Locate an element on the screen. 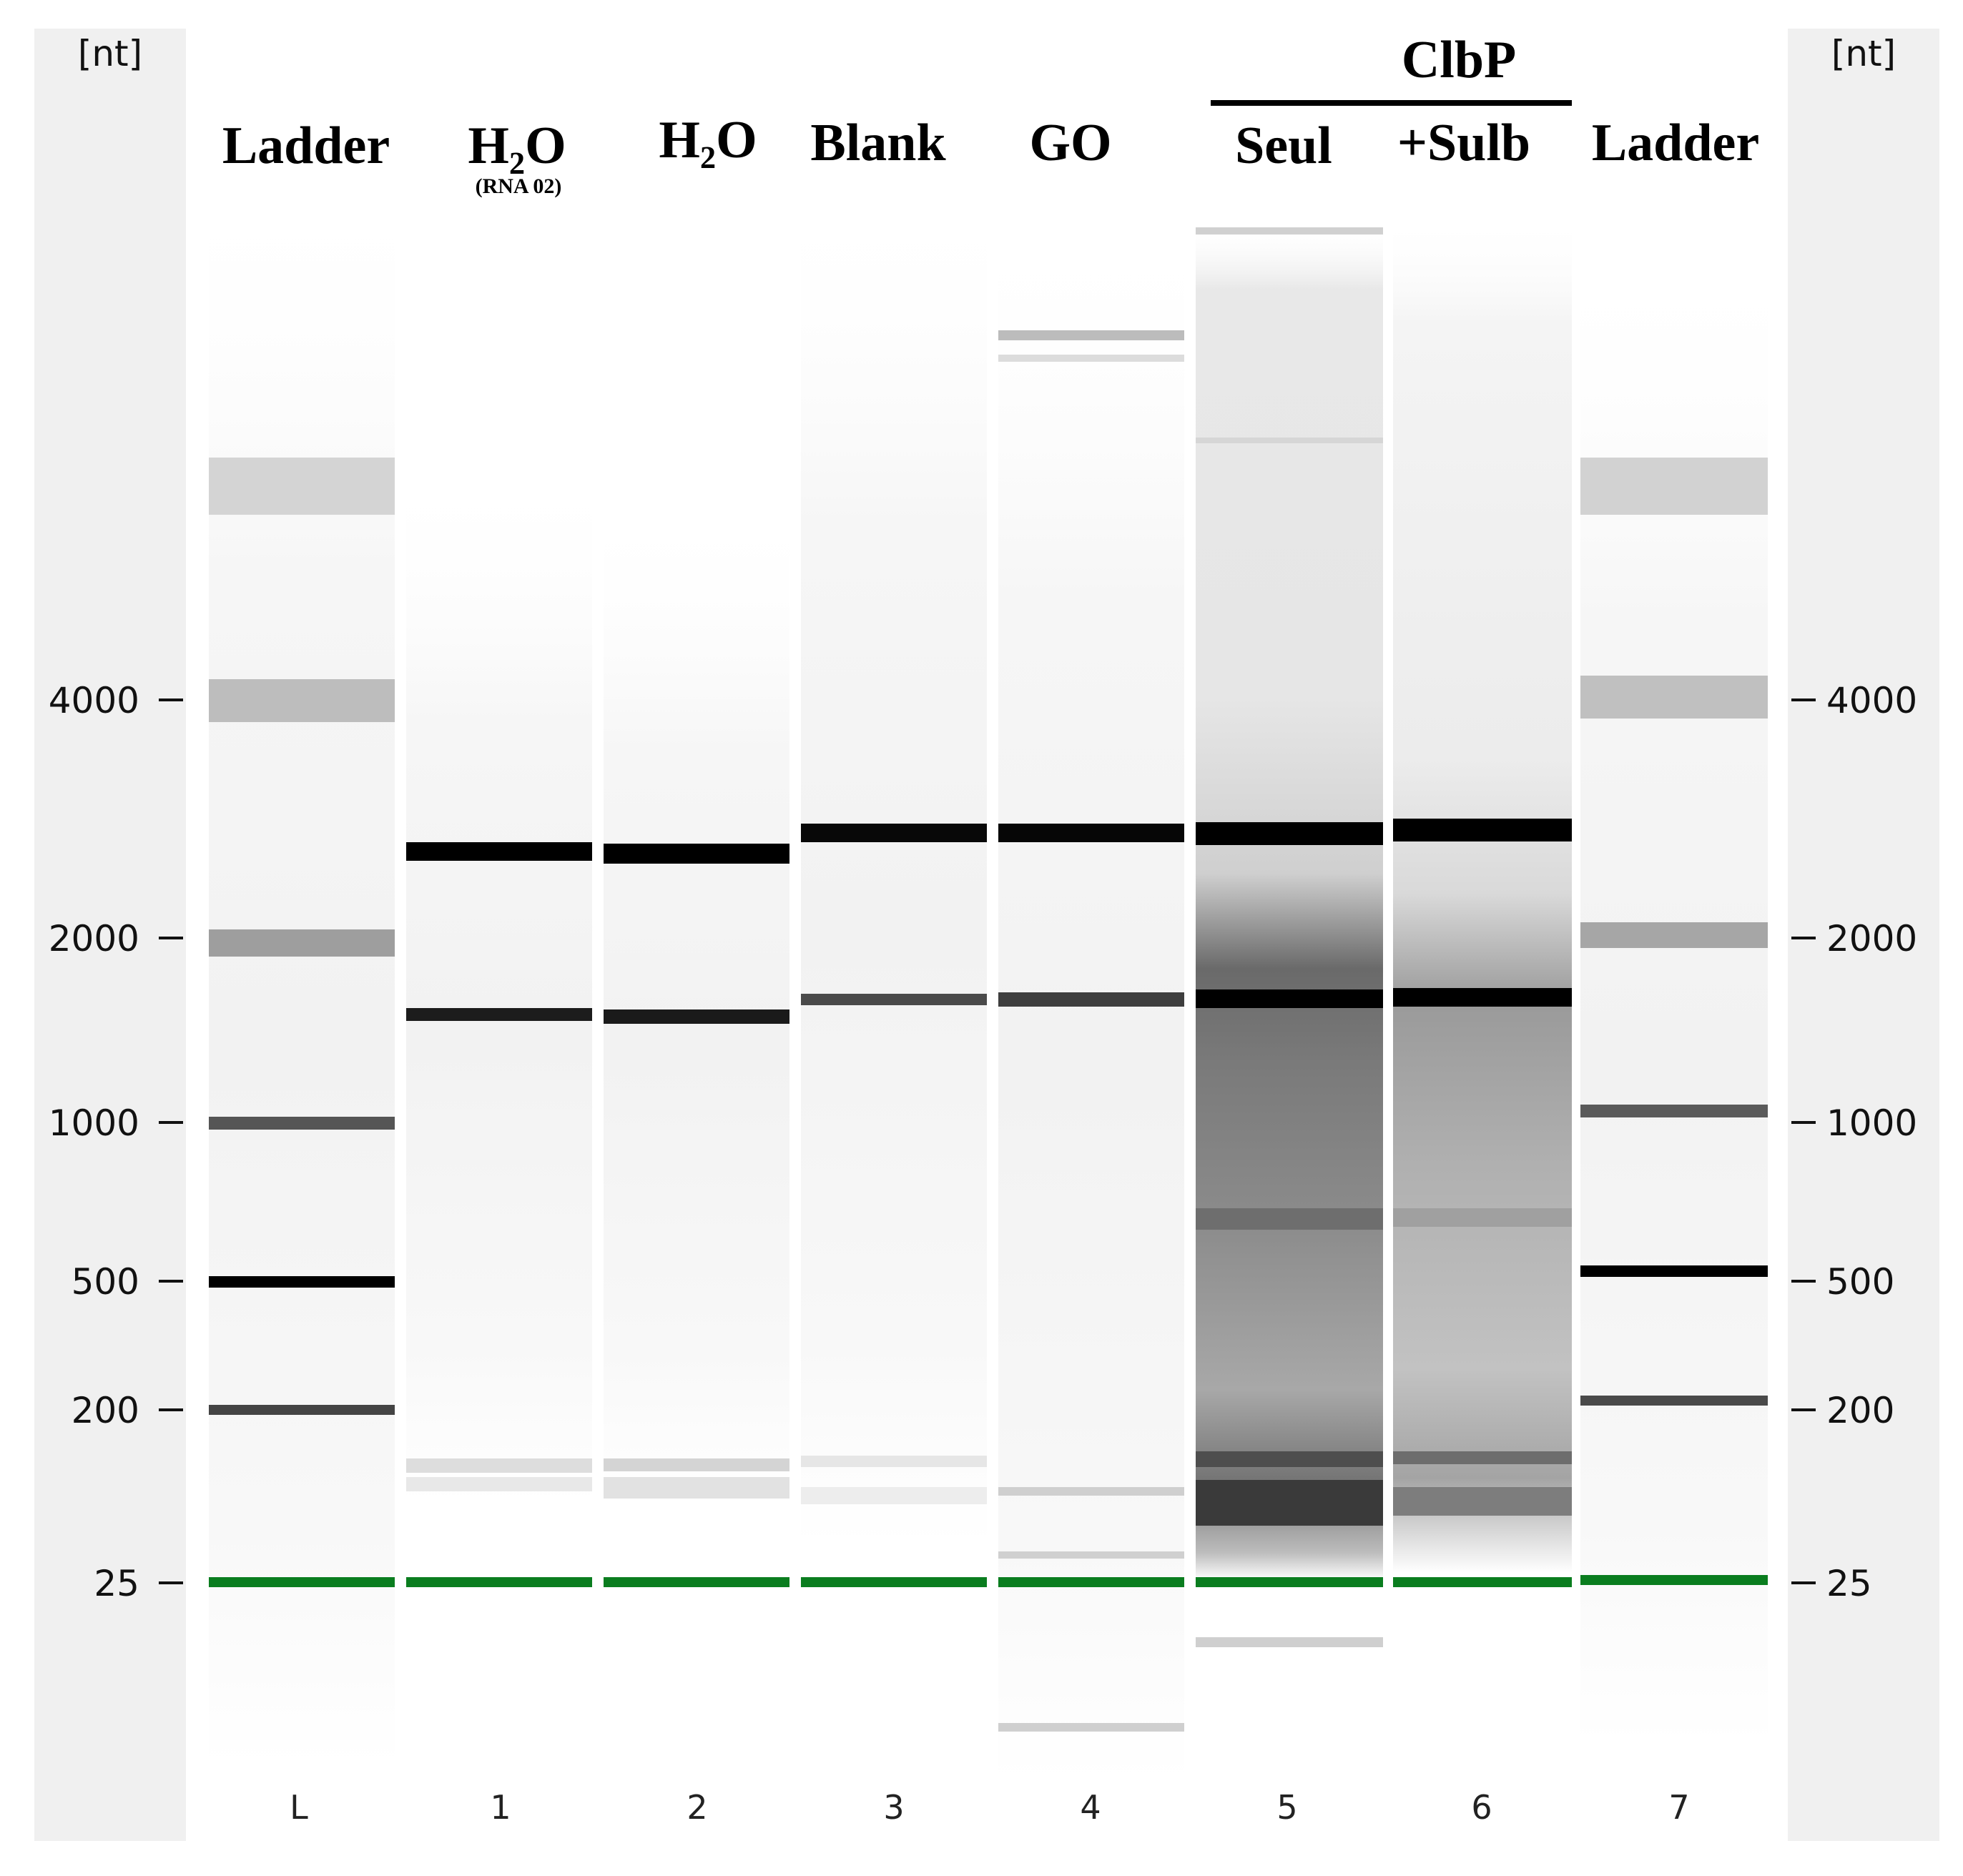 The width and height of the screenshot is (1963, 1876). lane-5-bands is located at coordinates (1289, 937).